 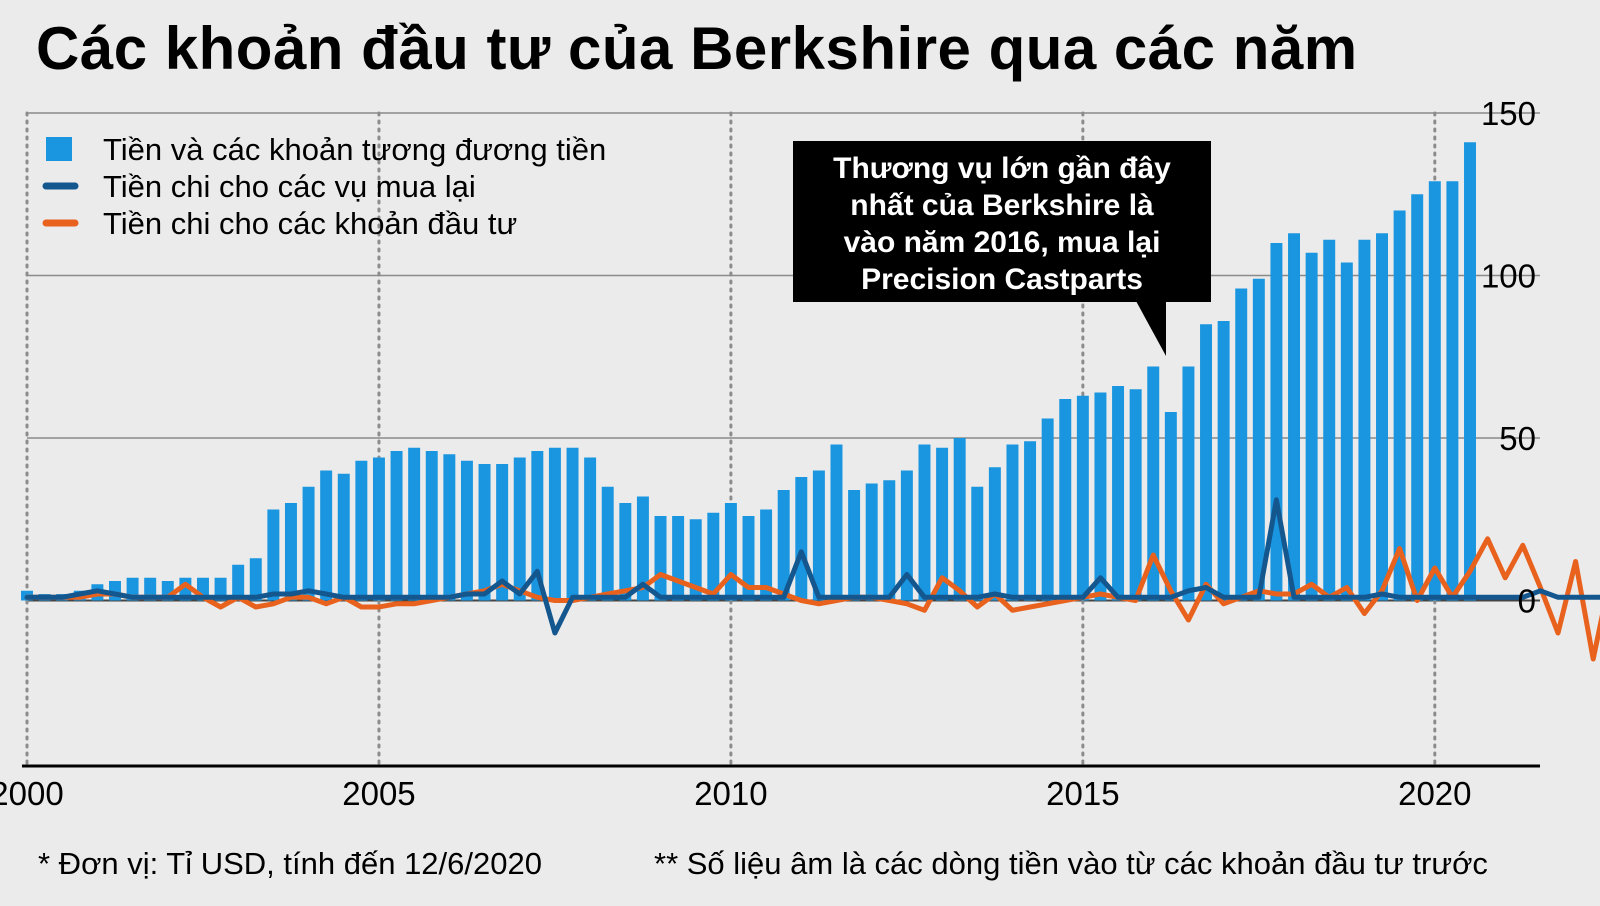 I want to click on callout-text-line: nhất của Berkshire là, so click(x=1002, y=205).